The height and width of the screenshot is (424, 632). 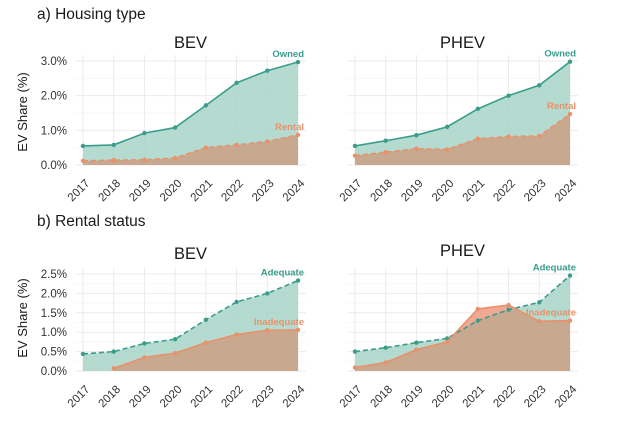 I want to click on y-axis-label-bottom: EV Share (%), so click(x=22, y=317).